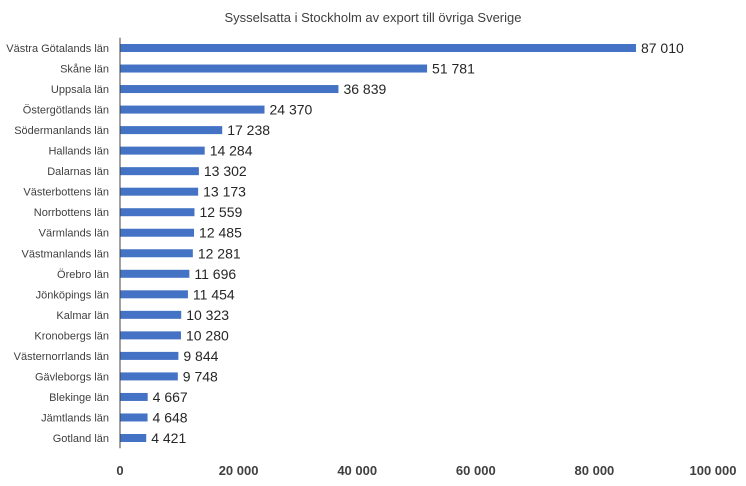 The width and height of the screenshot is (746, 486). What do you see at coordinates (476, 470) in the screenshot?
I see `x-tick-label: 60 000` at bounding box center [476, 470].